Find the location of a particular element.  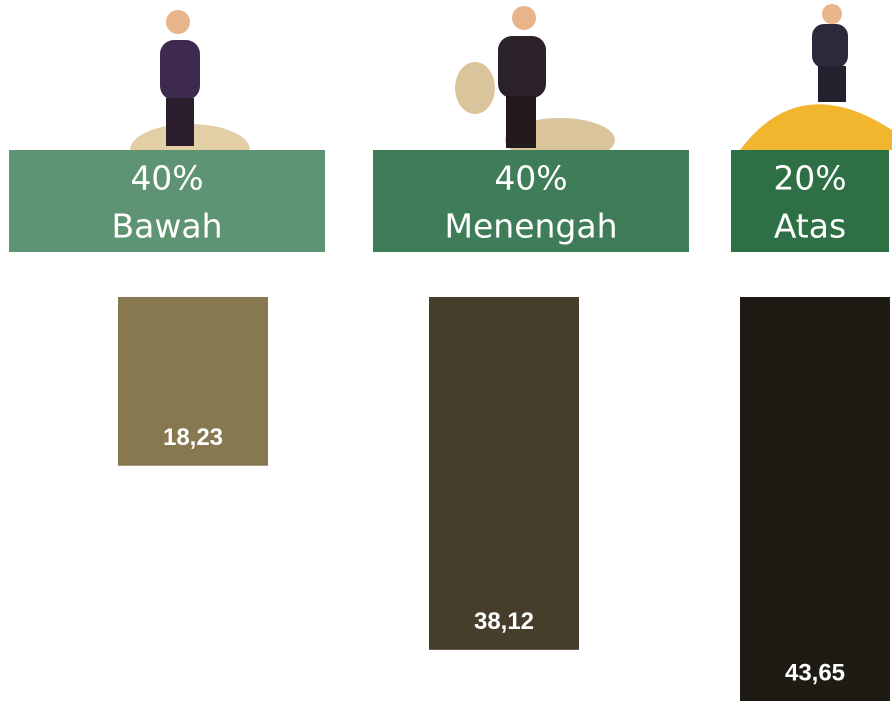

share-label: 20% is located at coordinates (809, 178).